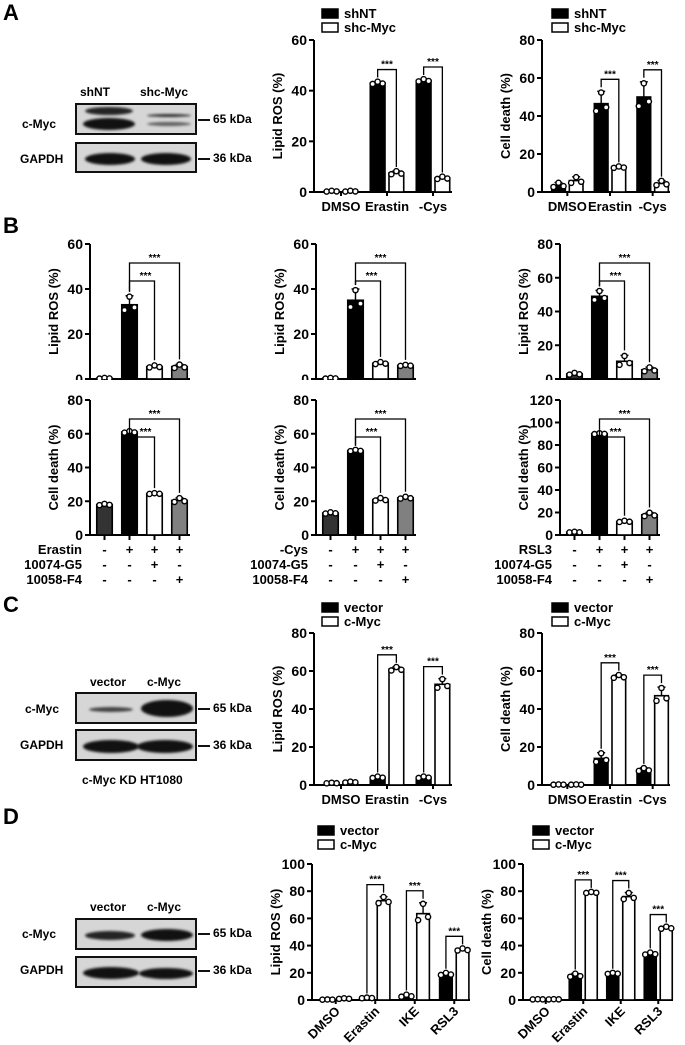 The width and height of the screenshot is (685, 1045). I want to click on western-blot-d: vector c-Myc c-Myc GAPDH 65 kDa 36 kDa, so click(135, 950).